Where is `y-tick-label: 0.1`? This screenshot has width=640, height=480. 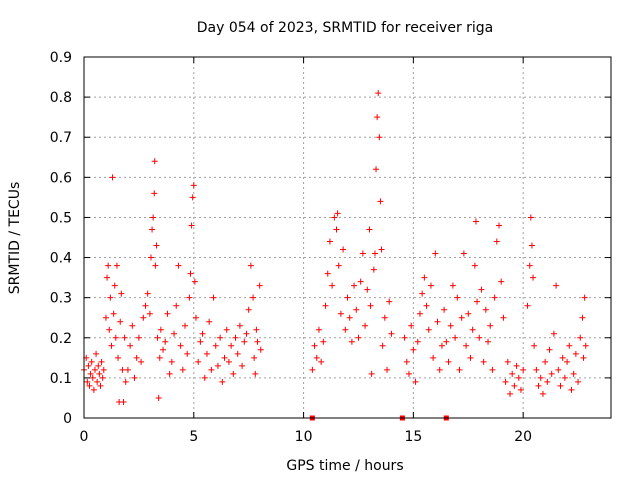 y-tick-label: 0.1 is located at coordinates (61, 379).